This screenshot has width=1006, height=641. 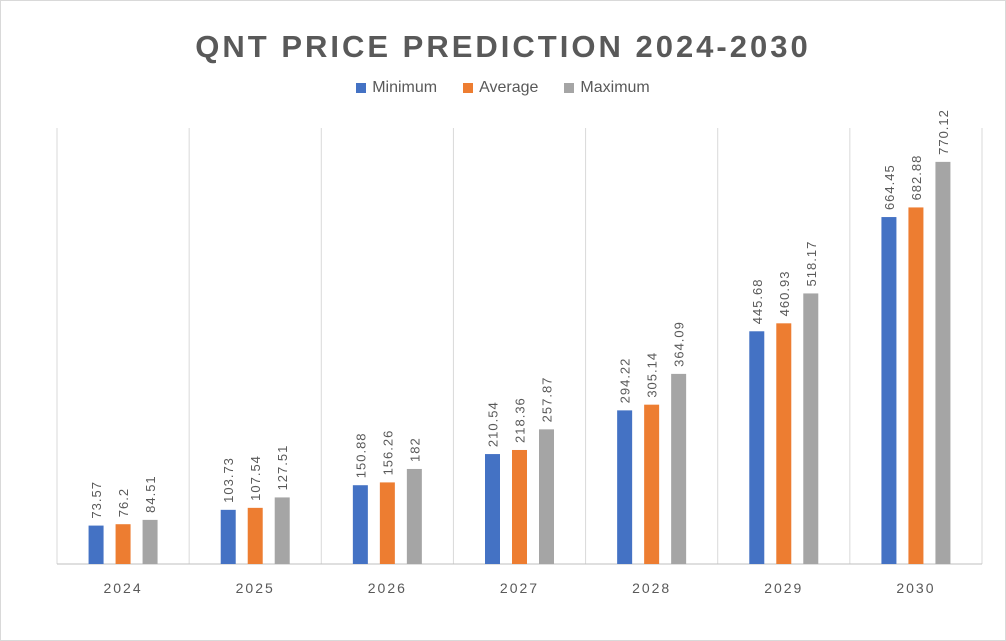 I want to click on data-label-maximum-2025: 127.51, so click(x=282, y=468).